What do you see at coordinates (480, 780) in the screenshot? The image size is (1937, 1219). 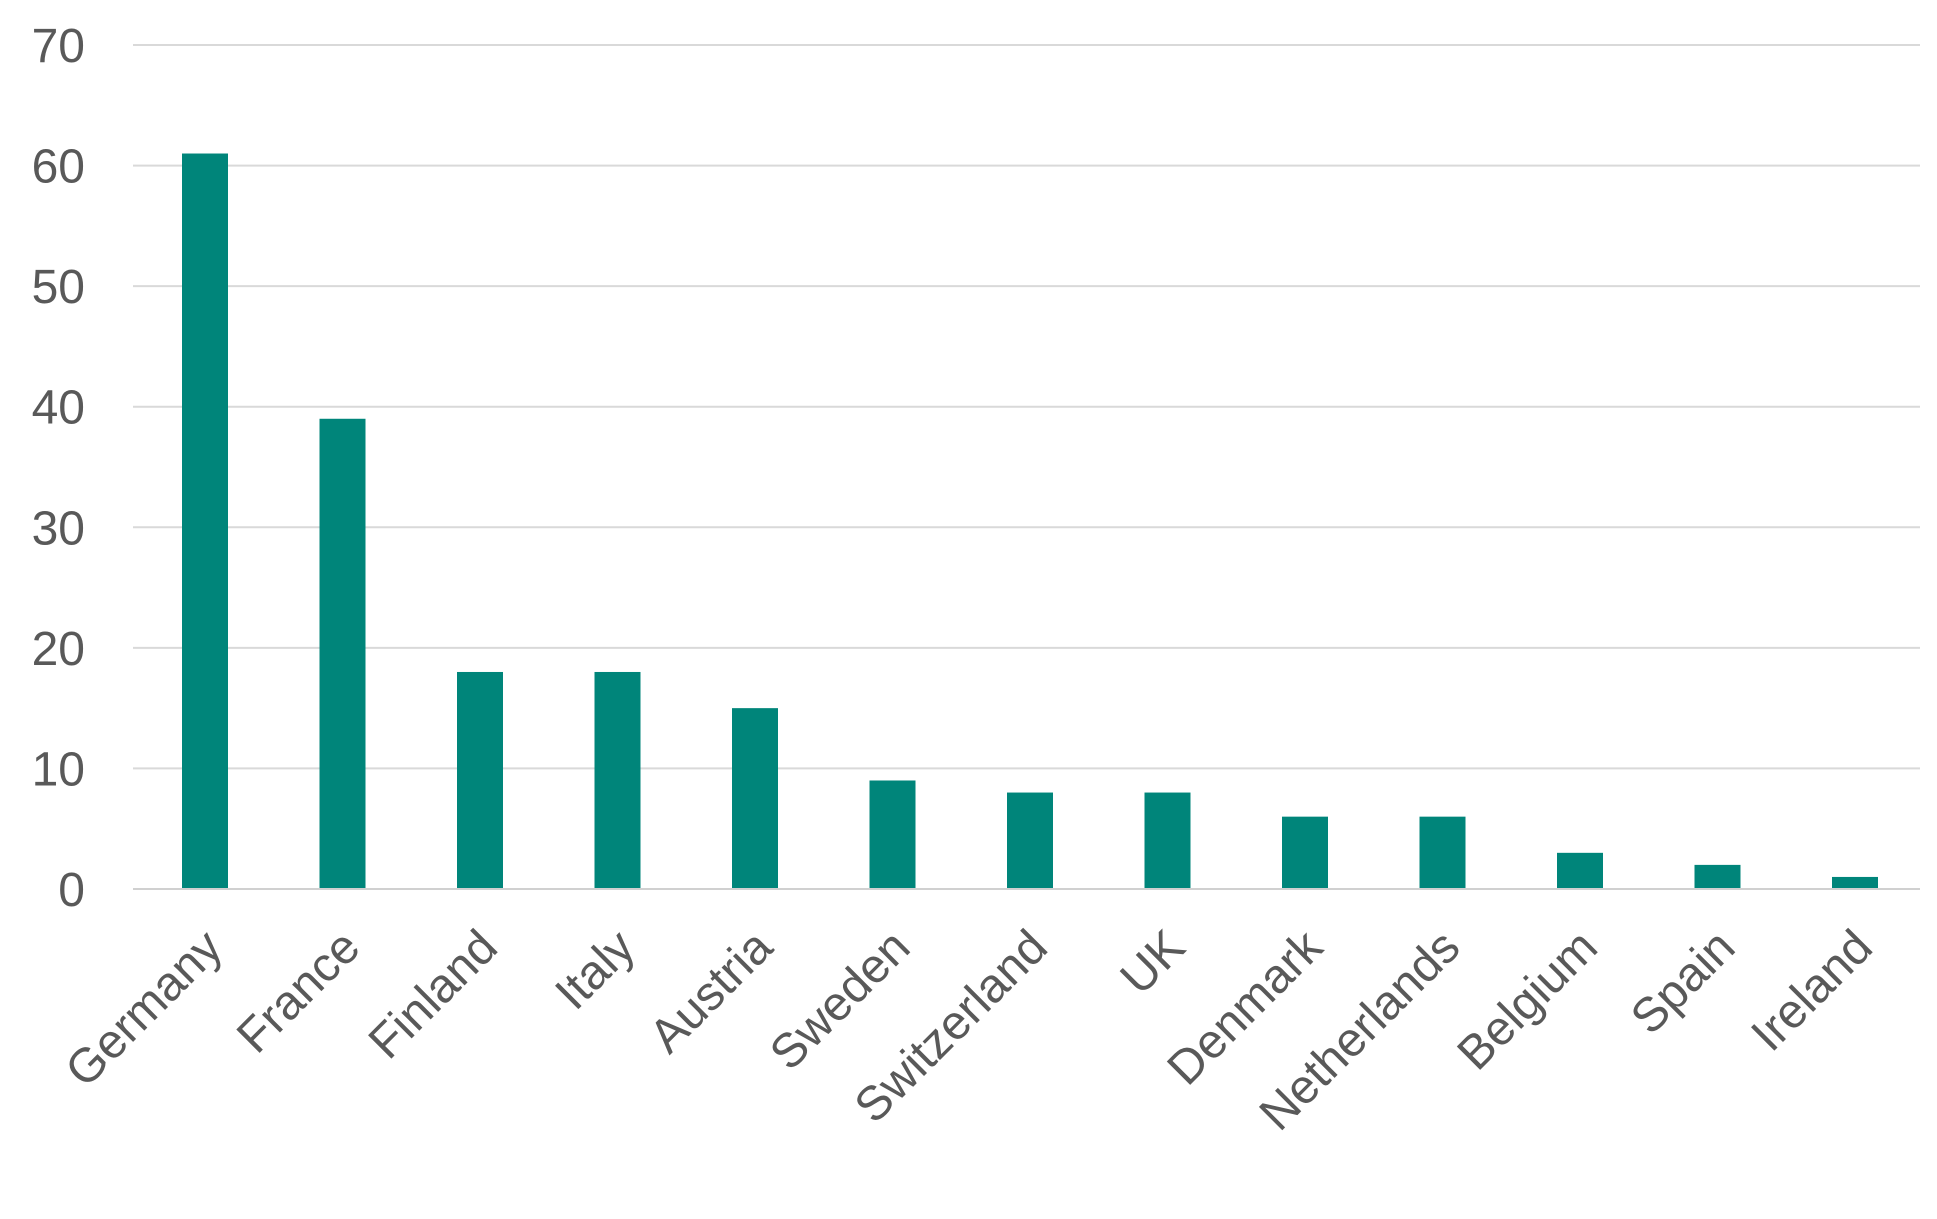 I see `bar-finland` at bounding box center [480, 780].